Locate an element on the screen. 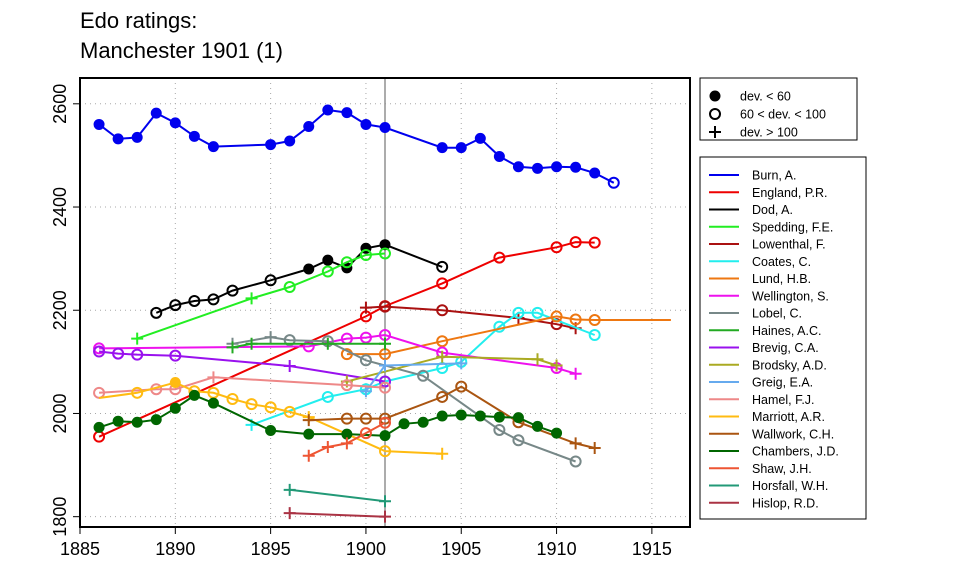 This screenshot has height=576, width=960. legend-entry: Lund, H.B. is located at coordinates (781, 279).